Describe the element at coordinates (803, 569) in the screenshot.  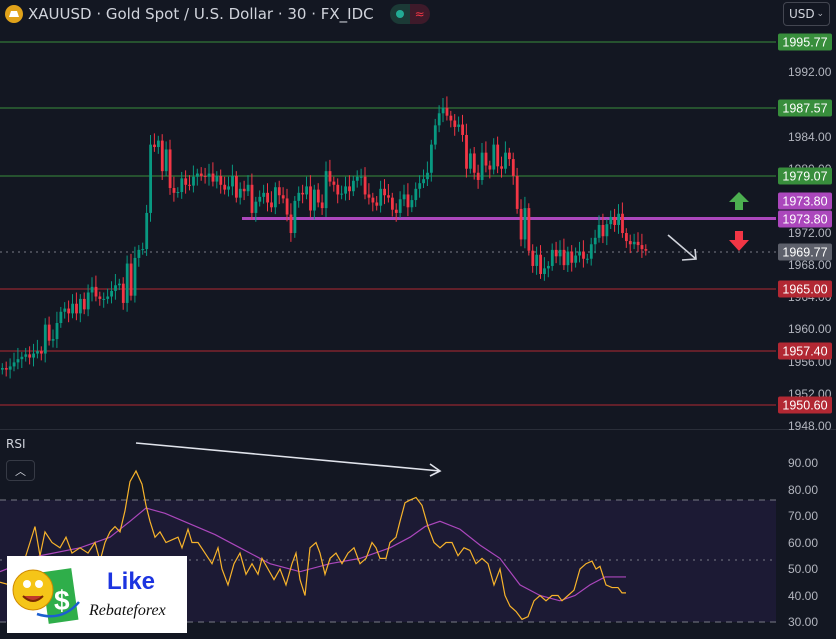
I see `rsi-tick: 50.00` at that location.